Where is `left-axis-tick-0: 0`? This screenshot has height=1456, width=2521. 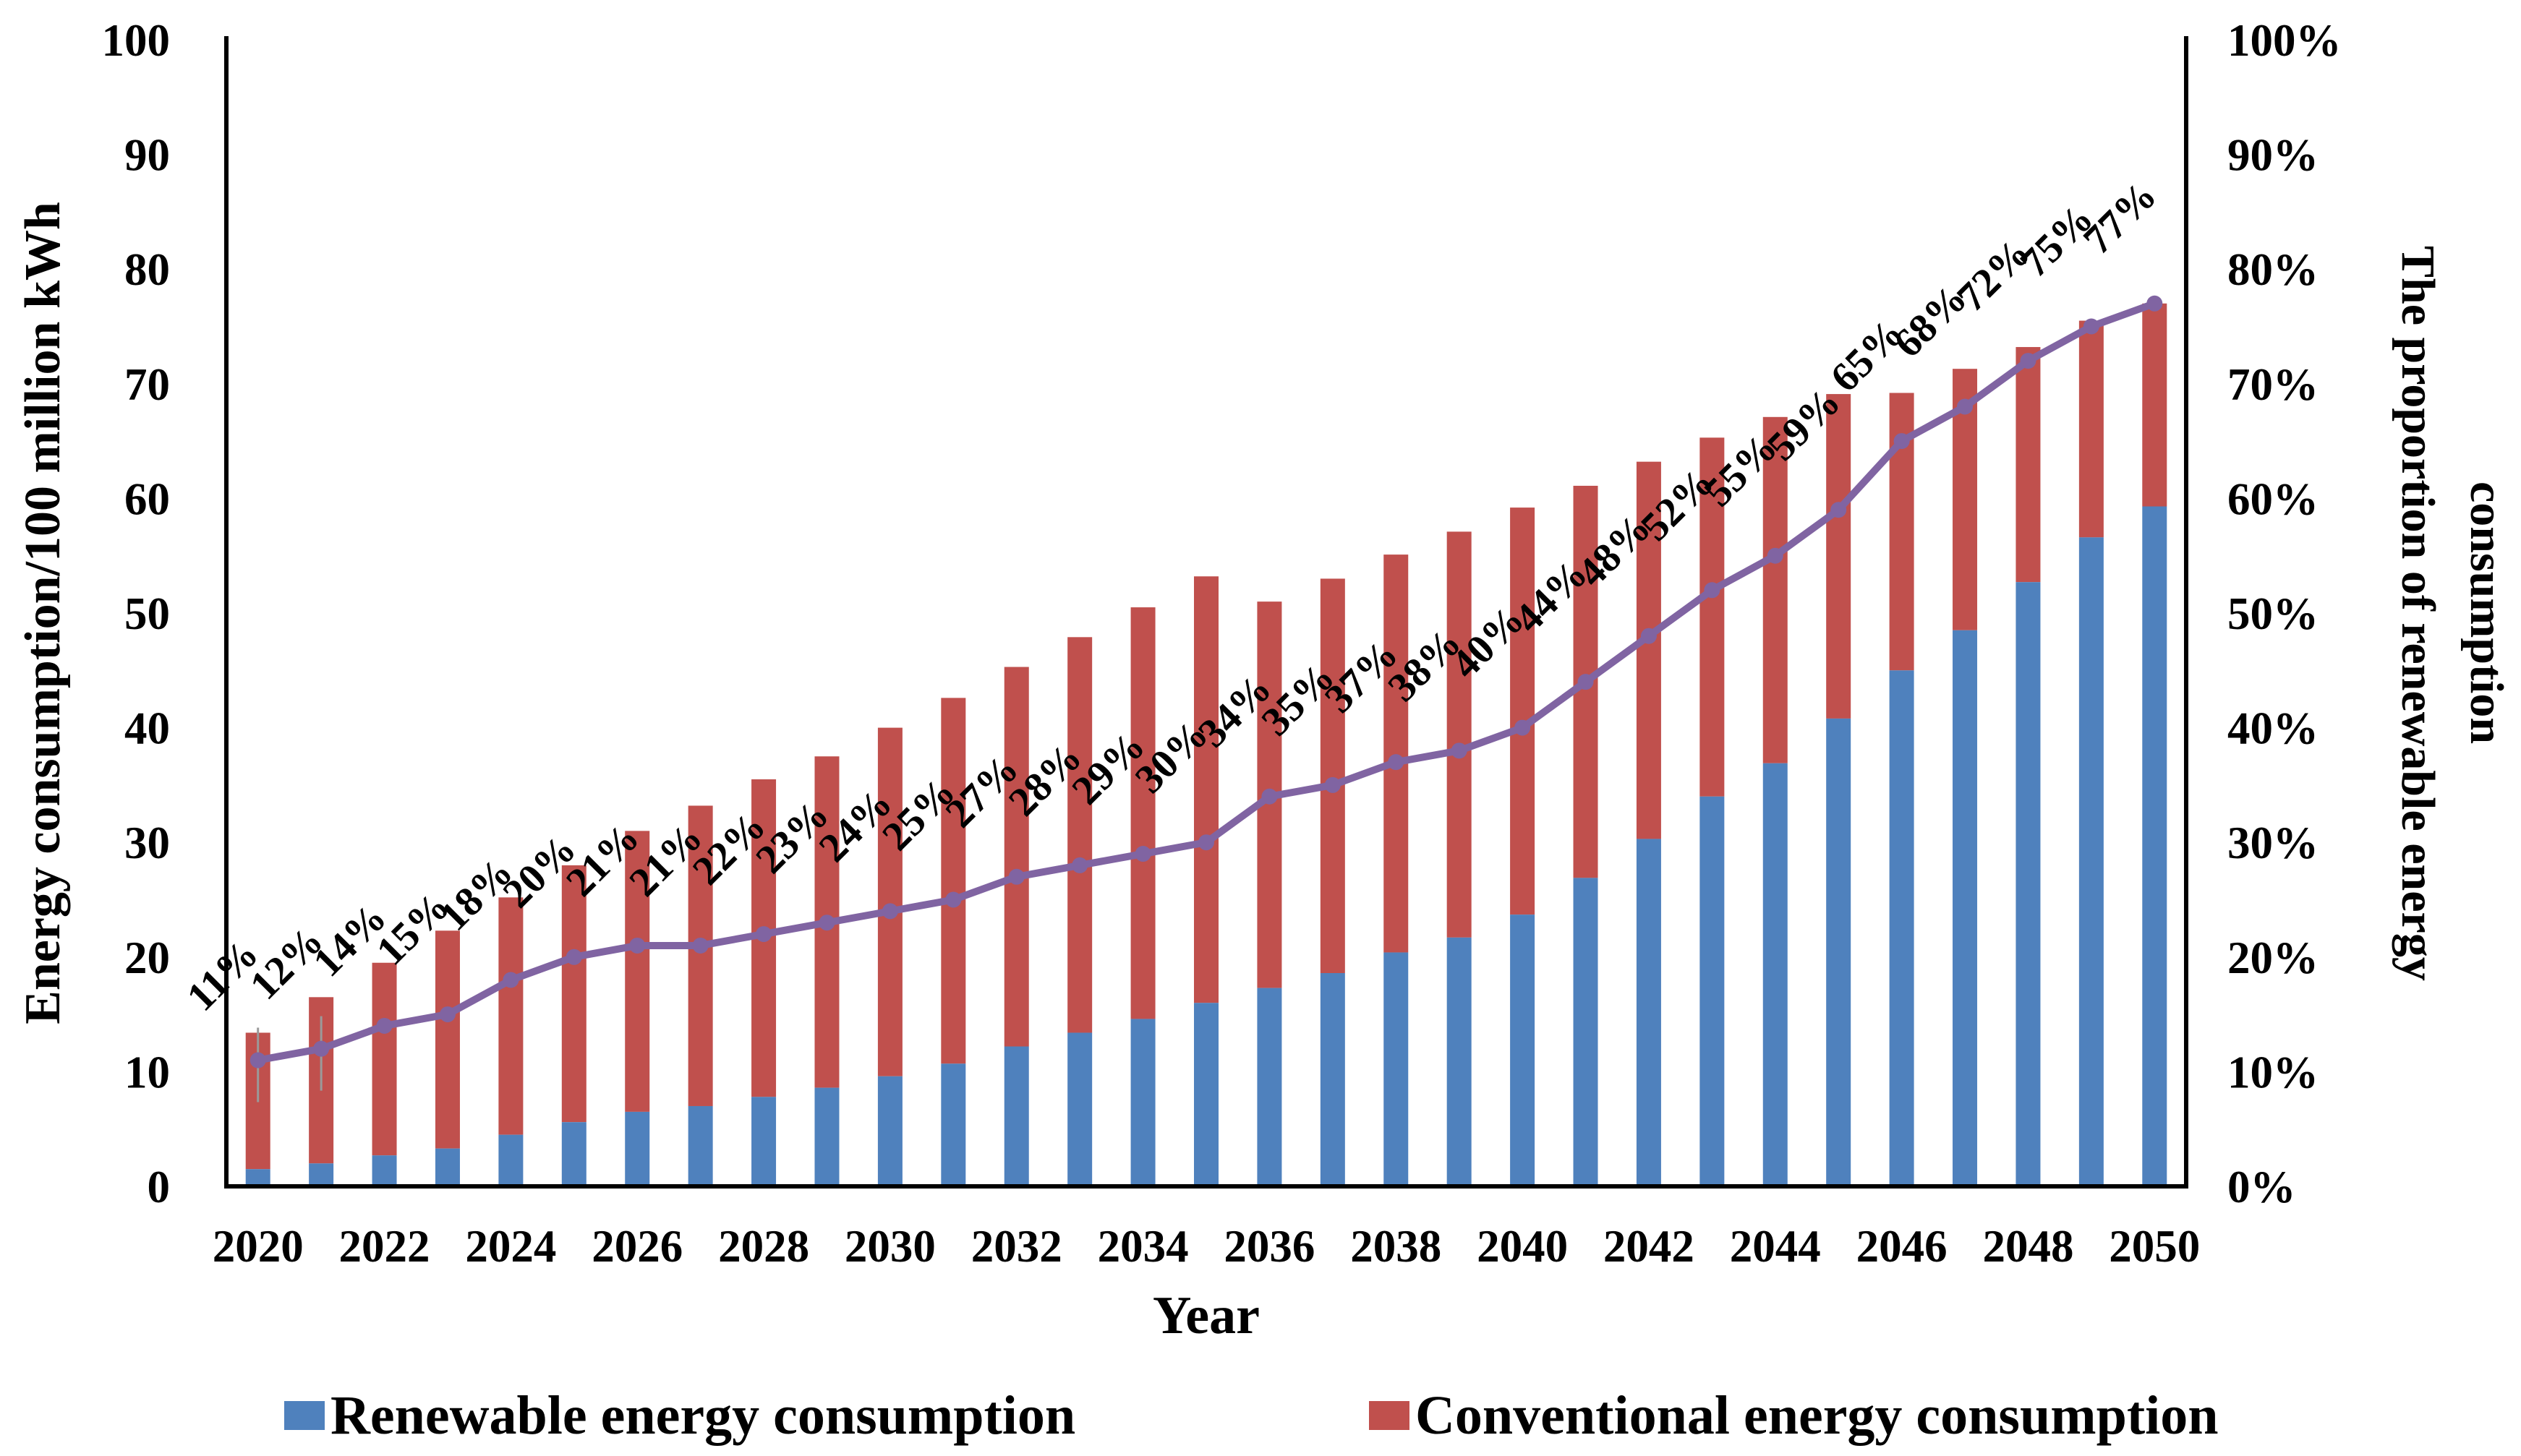
left-axis-tick-0: 0 is located at coordinates (159, 1187).